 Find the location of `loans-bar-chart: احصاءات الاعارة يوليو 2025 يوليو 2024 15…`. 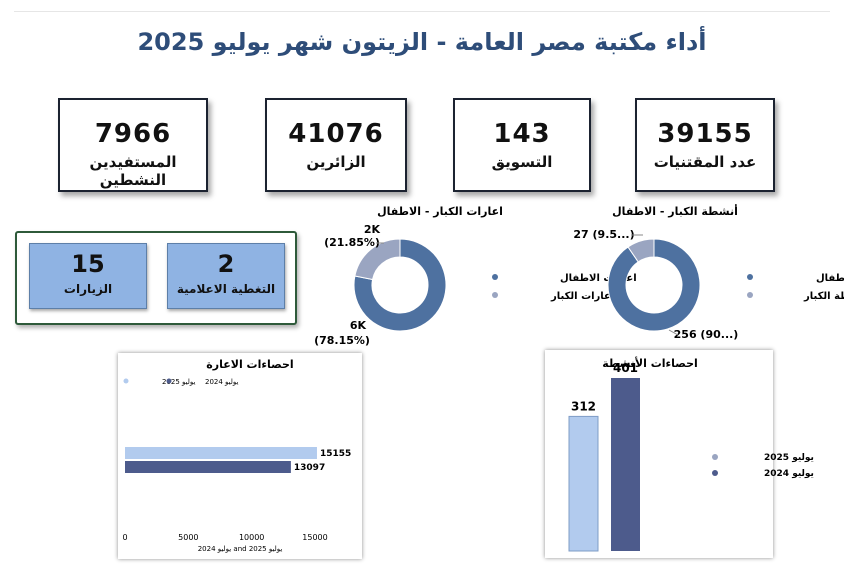

loans-bar-chart: احصاءات الاعارة يوليو 2025 يوليو 2024 15… is located at coordinates (236, 455).